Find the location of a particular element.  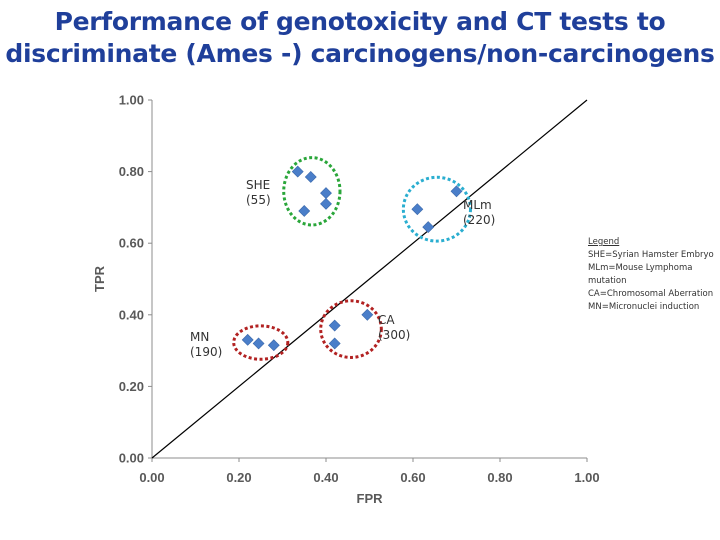

cluster-label-mn-count: (190) is located at coordinates (206, 352).